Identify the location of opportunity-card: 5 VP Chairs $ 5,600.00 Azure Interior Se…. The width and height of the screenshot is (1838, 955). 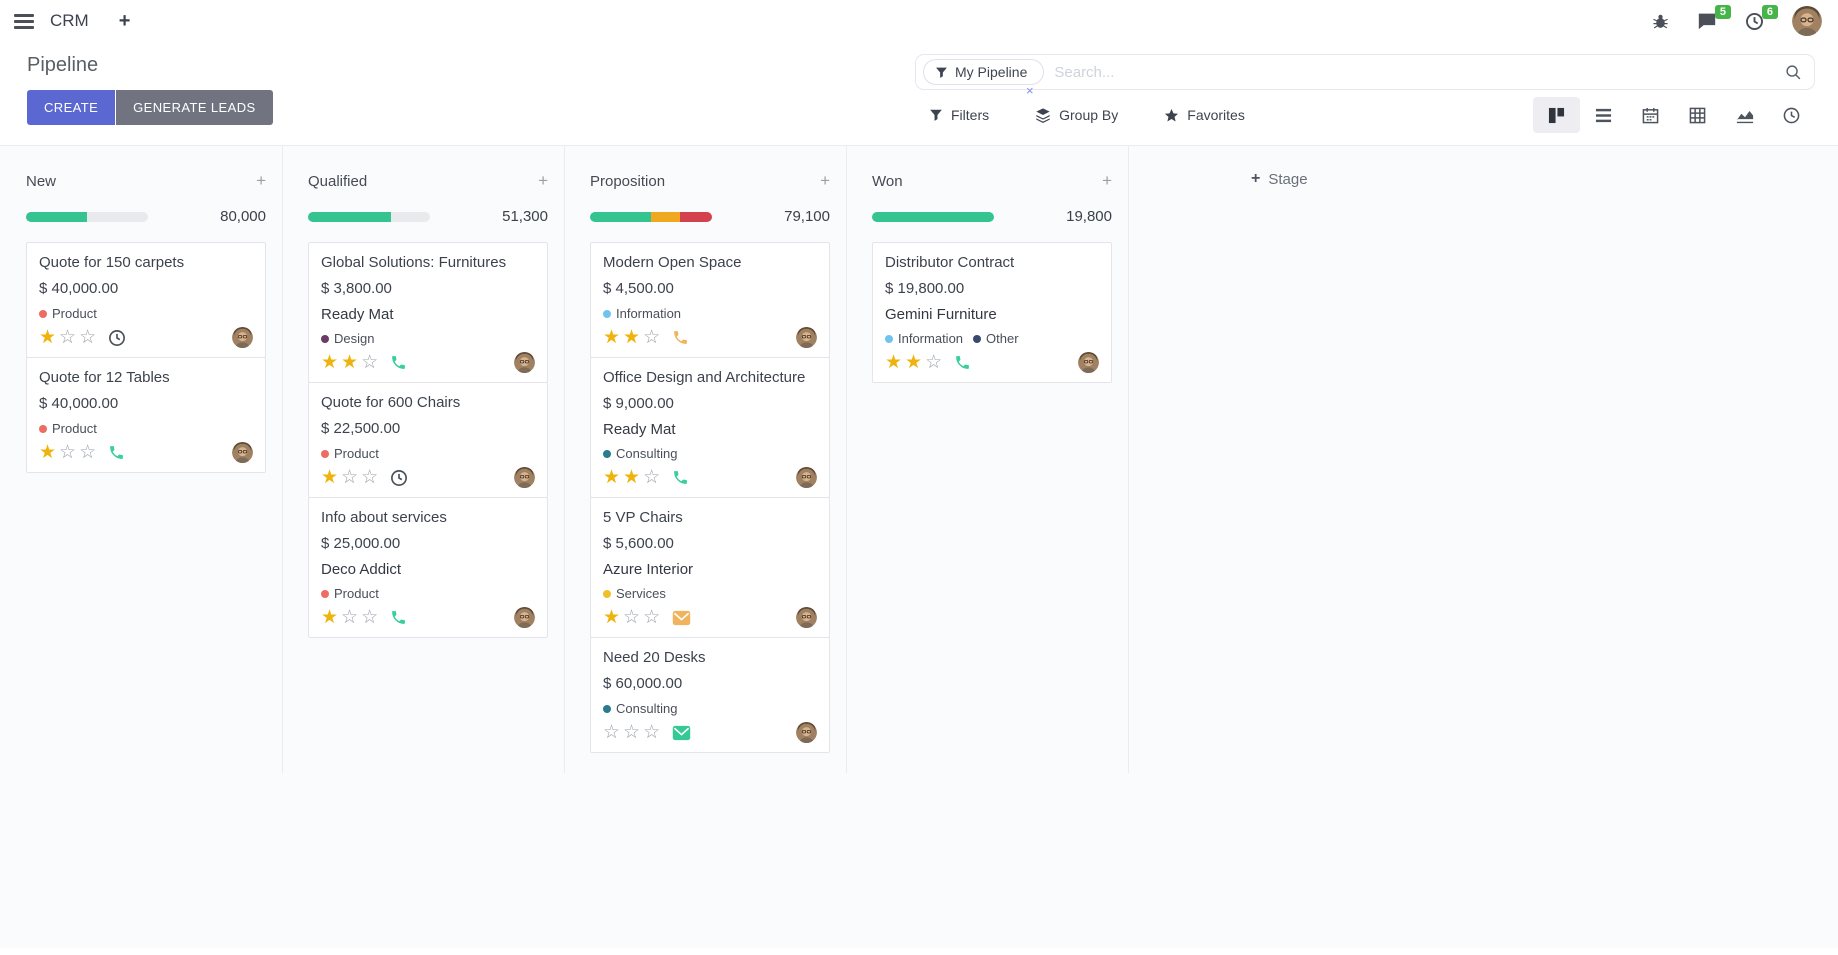
(710, 567).